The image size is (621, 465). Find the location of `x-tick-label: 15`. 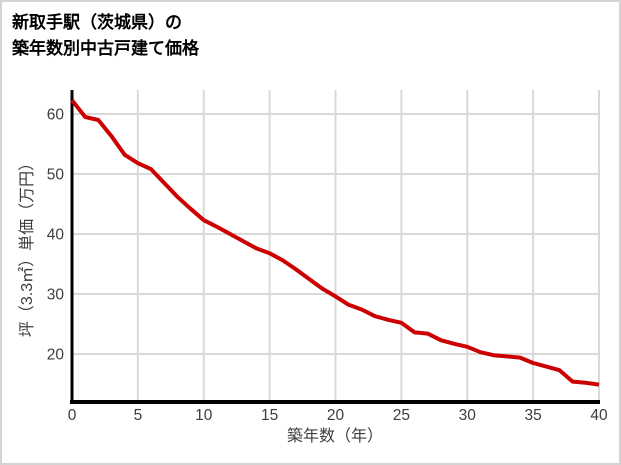

x-tick-label: 15 is located at coordinates (269, 415).